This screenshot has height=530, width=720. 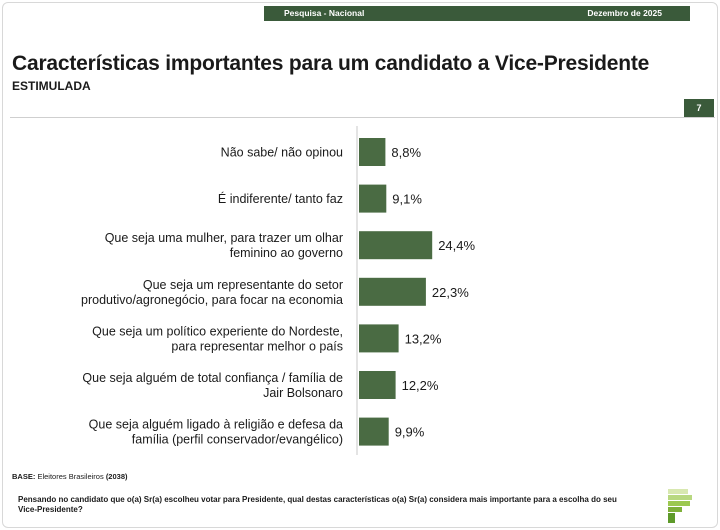 I want to click on data-label: 12,2%, so click(x=420, y=385).